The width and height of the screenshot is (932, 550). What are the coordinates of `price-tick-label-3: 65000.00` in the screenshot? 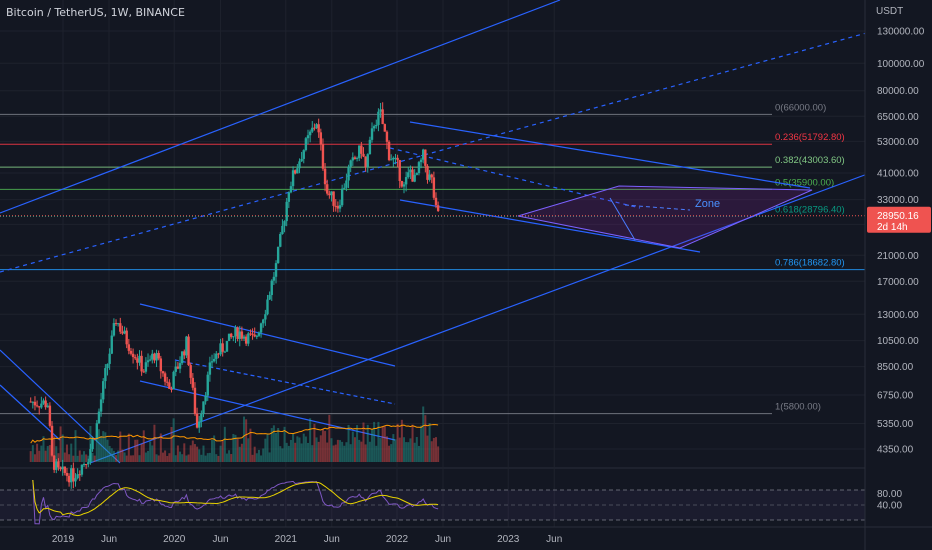 It's located at (898, 117).